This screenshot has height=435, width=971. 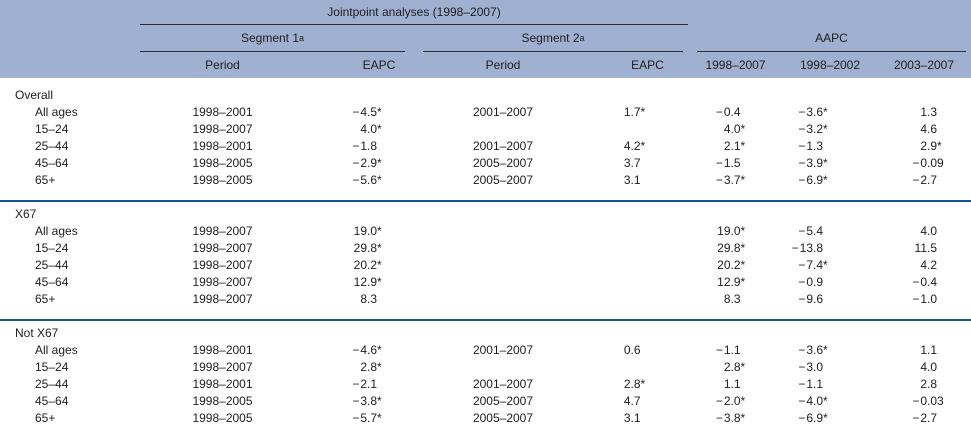 What do you see at coordinates (735, 112) in the screenshot?
I see `aapc-1998-2007-cell: − 0.4` at bounding box center [735, 112].